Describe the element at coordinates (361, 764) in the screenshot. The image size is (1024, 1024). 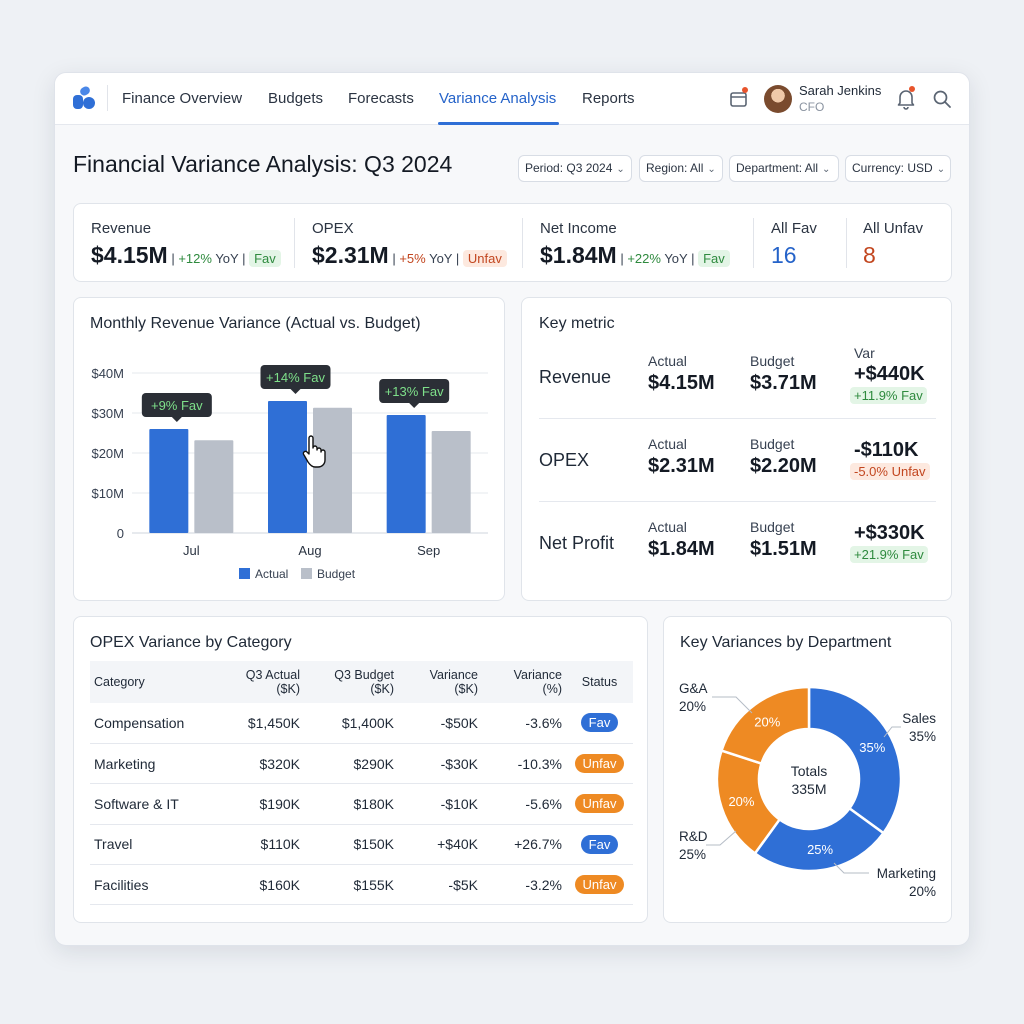
I see `table-row: Marketing $320K $290K -$30K -10.3% Unfav` at that location.